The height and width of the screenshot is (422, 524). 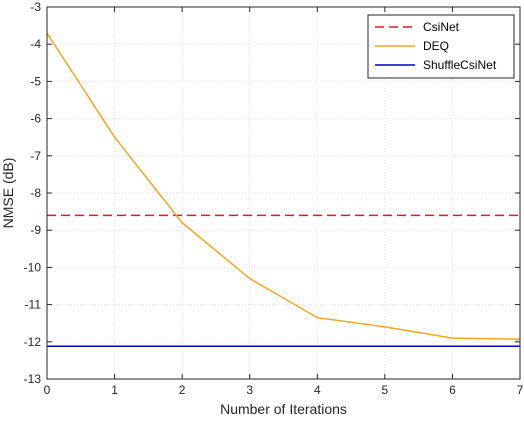 What do you see at coordinates (33, 305) in the screenshot?
I see `y-tick-label: -11` at bounding box center [33, 305].